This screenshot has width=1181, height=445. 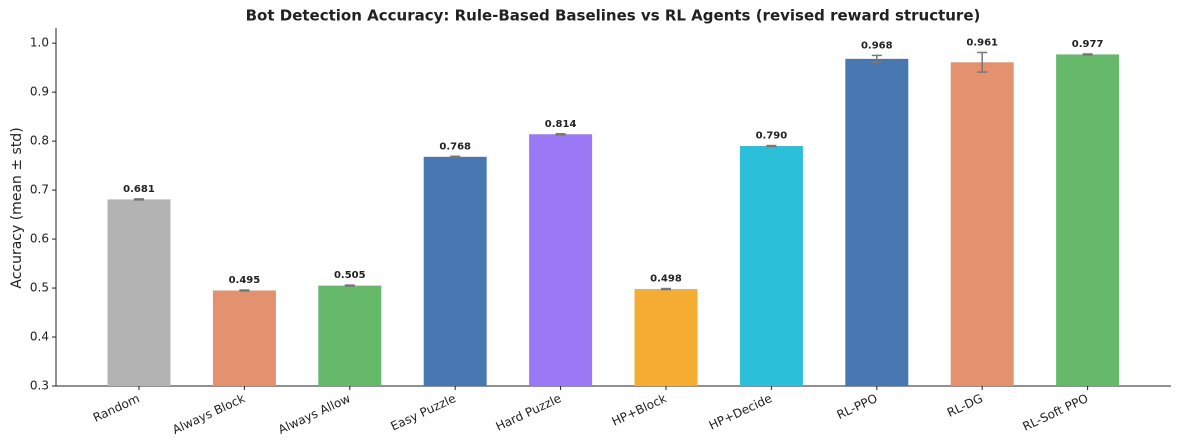 What do you see at coordinates (314, 414) in the screenshot?
I see `x-tick-label: Always Allow` at bounding box center [314, 414].